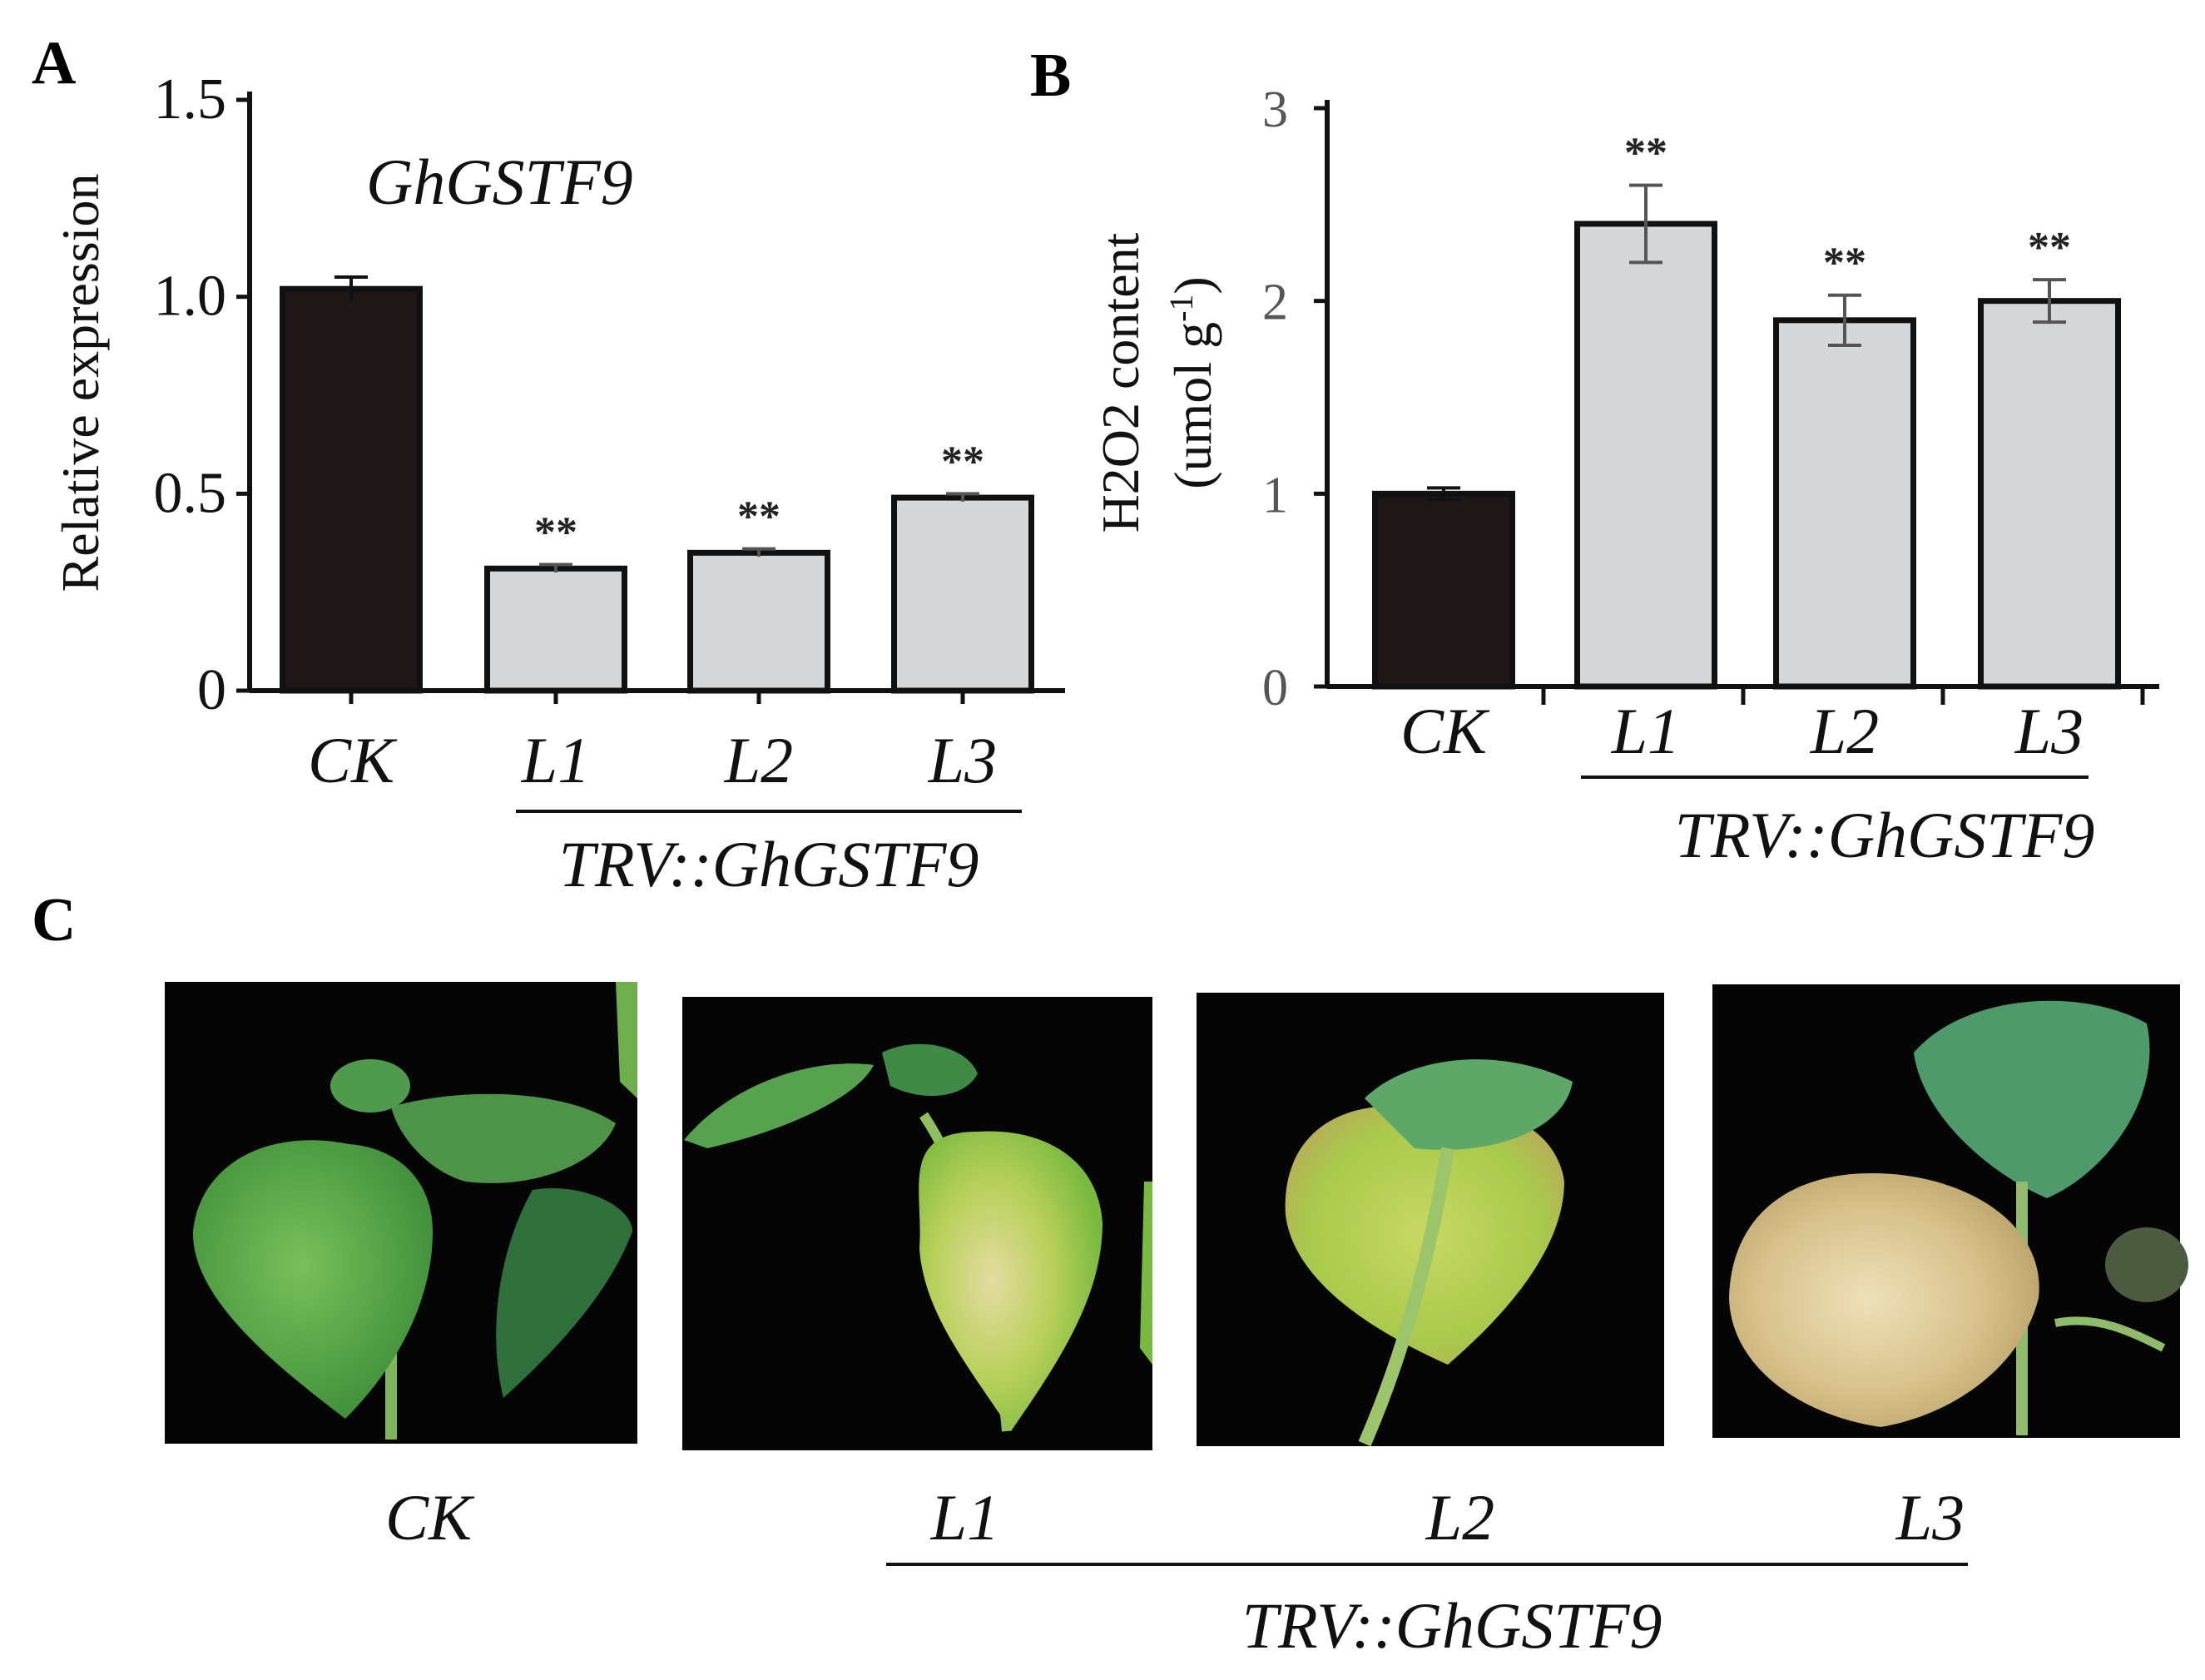  I want to click on chart-a-ylabel: Relative expression, so click(80, 383).